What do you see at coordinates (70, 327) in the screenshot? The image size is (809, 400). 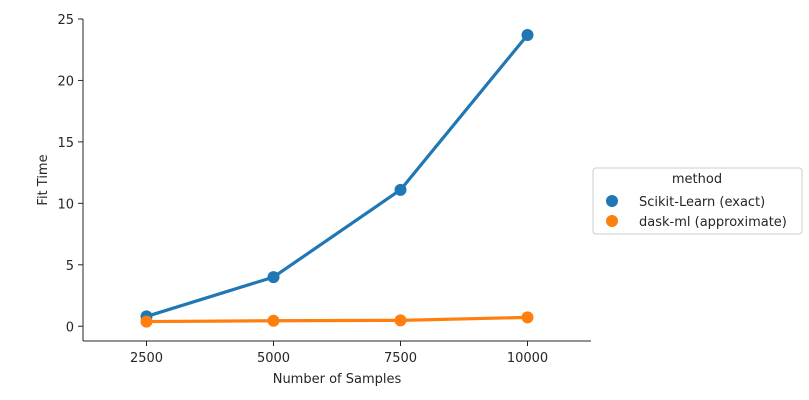 I see `y-tick-label: 0` at bounding box center [70, 327].